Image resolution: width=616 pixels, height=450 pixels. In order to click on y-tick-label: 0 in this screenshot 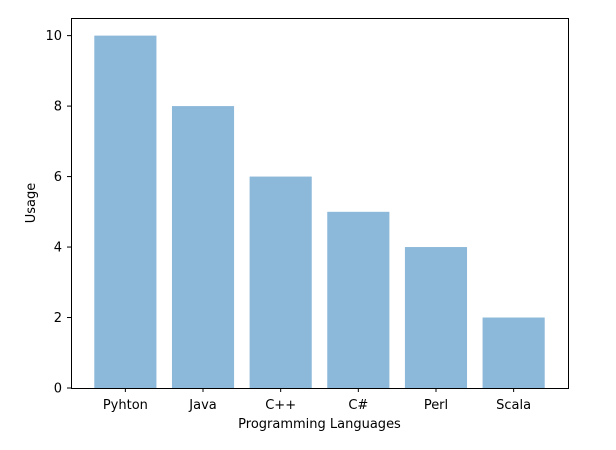, I will do `click(58, 389)`.